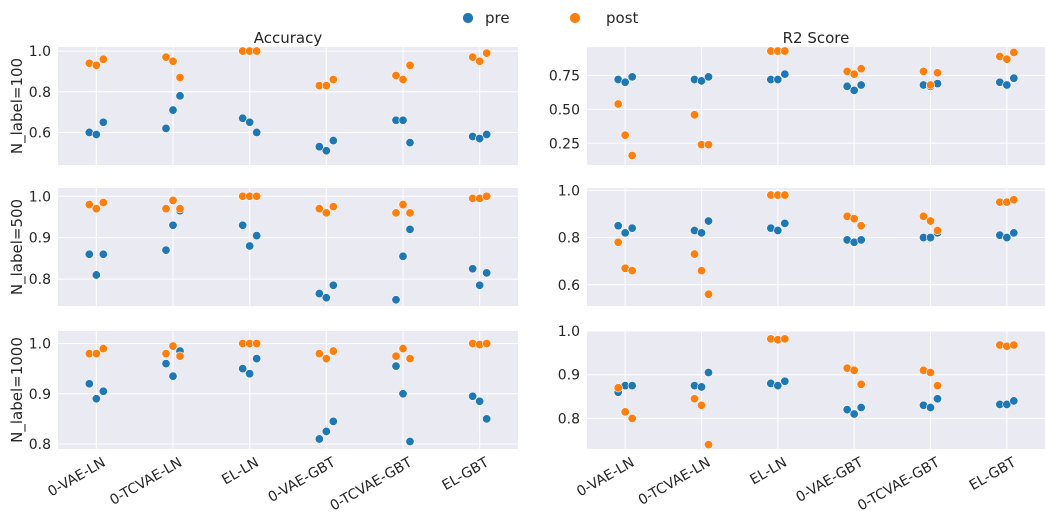  I want to click on panel-1: 0.6 0.8 1.0 Accuracy N_label=100, so click(263, 97).